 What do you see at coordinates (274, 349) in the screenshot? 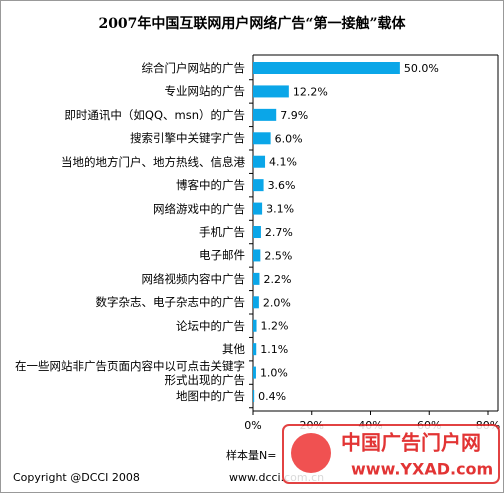
I see `value-label: 1.1%` at bounding box center [274, 349].